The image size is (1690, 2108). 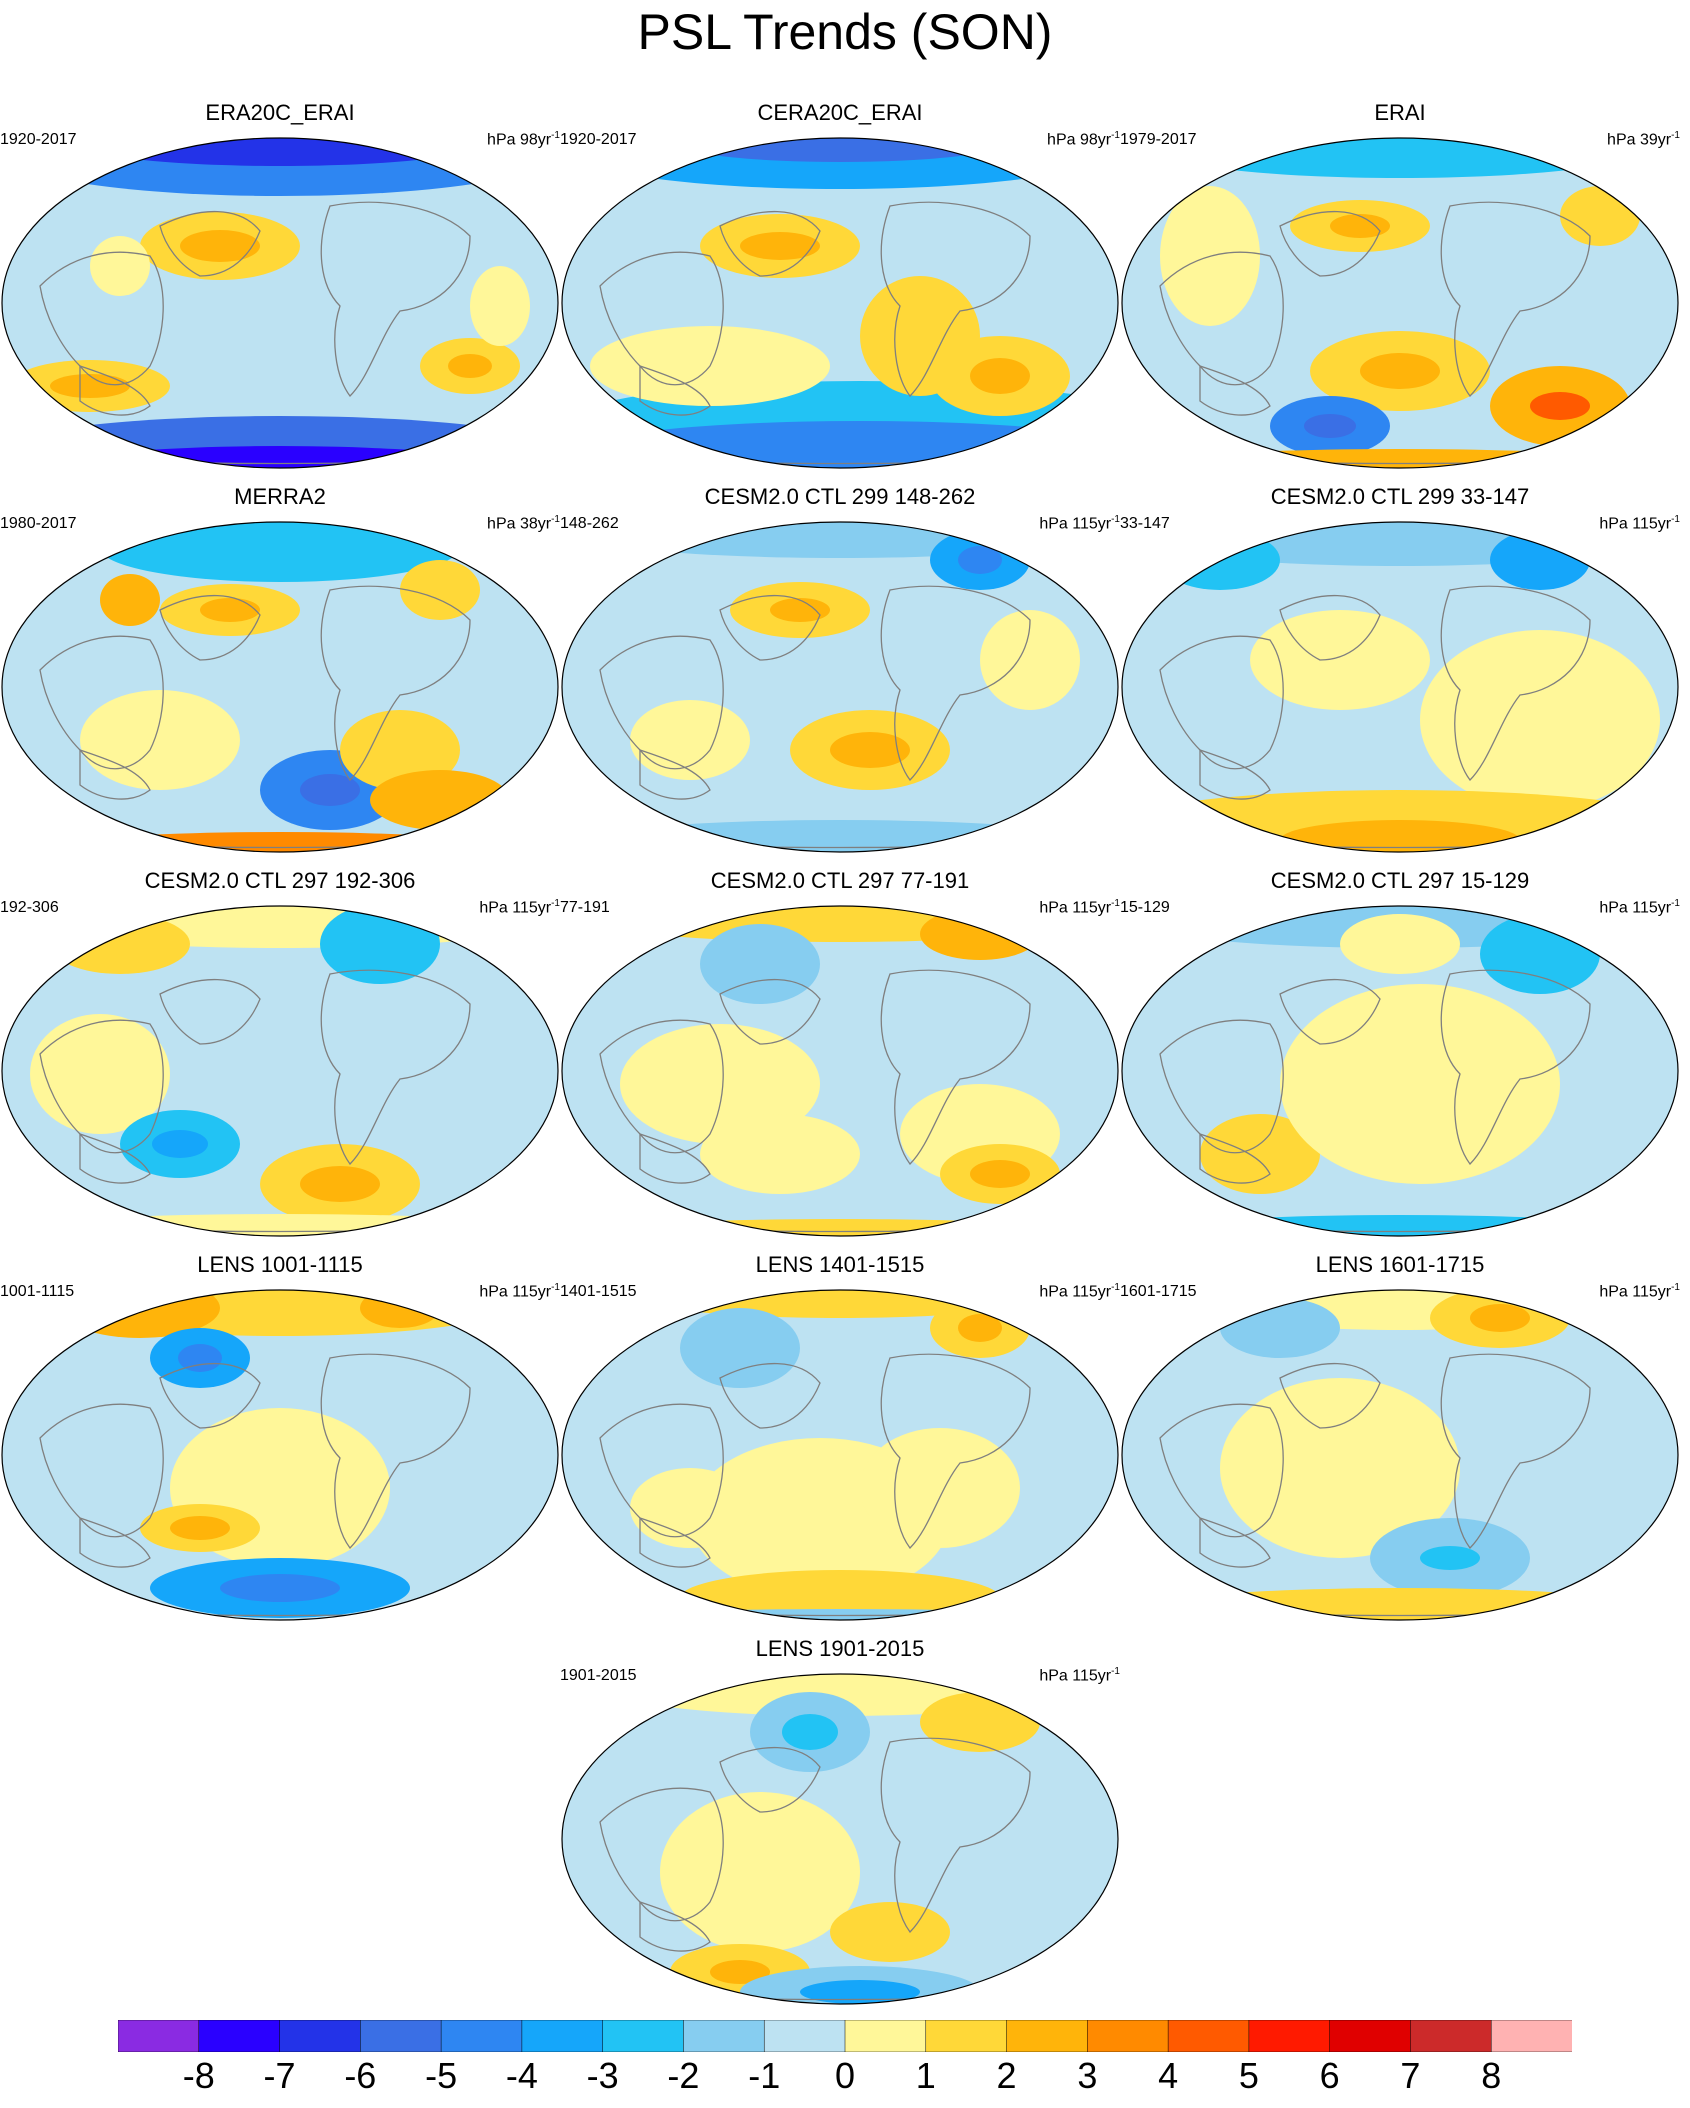 I want to click on colorbar-tick-label: -3, so click(x=602, y=2075).